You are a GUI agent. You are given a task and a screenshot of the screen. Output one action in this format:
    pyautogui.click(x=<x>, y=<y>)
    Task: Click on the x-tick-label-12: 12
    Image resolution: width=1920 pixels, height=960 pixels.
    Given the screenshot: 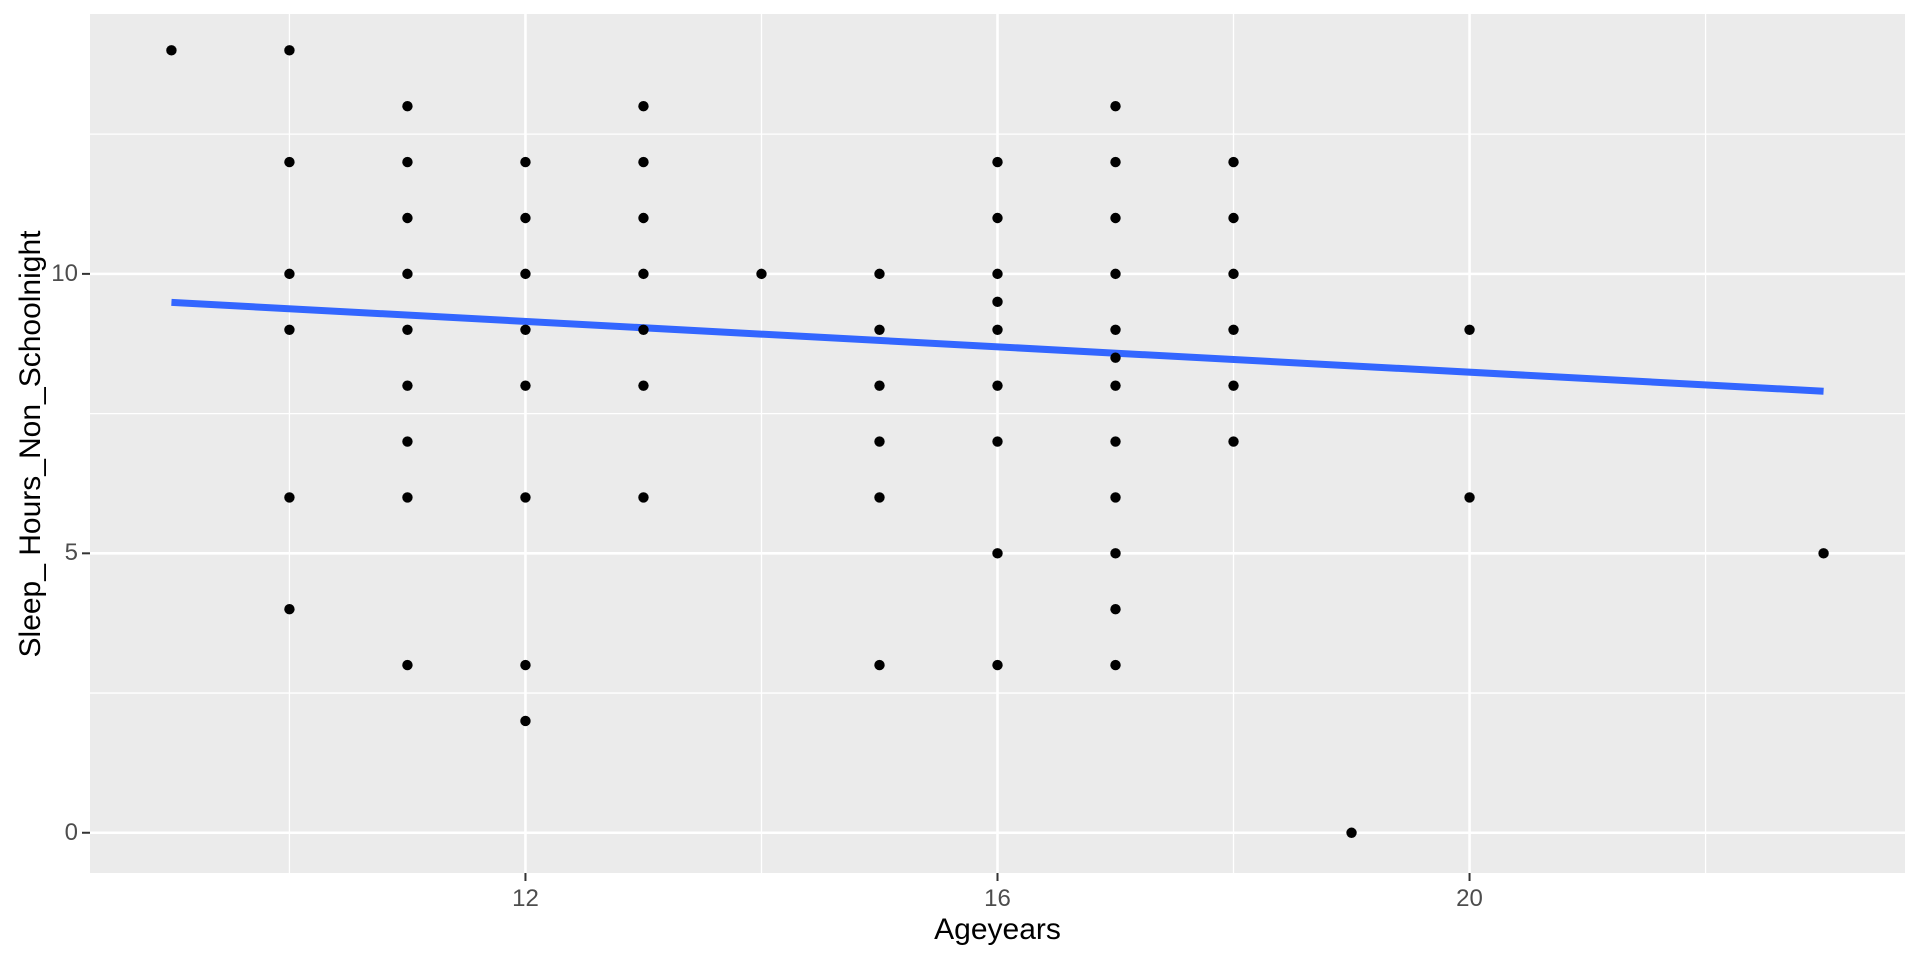 What is the action you would take?
    pyautogui.click(x=525, y=898)
    